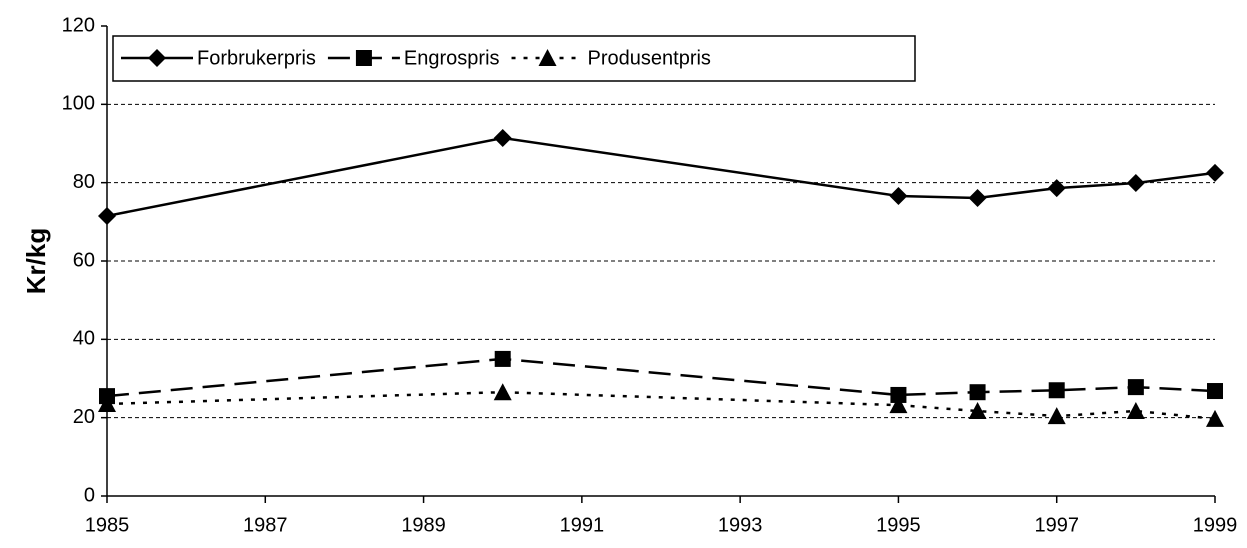  Describe the element at coordinates (78, 104) in the screenshot. I see `y-tick-label: 100` at that location.